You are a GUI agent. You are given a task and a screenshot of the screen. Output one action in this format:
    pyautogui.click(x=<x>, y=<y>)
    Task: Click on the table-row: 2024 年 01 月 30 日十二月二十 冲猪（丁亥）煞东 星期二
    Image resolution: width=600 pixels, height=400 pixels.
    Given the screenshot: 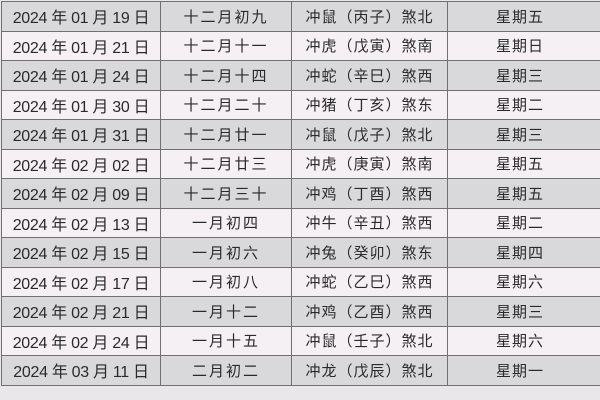 What is the action you would take?
    pyautogui.click(x=300, y=104)
    